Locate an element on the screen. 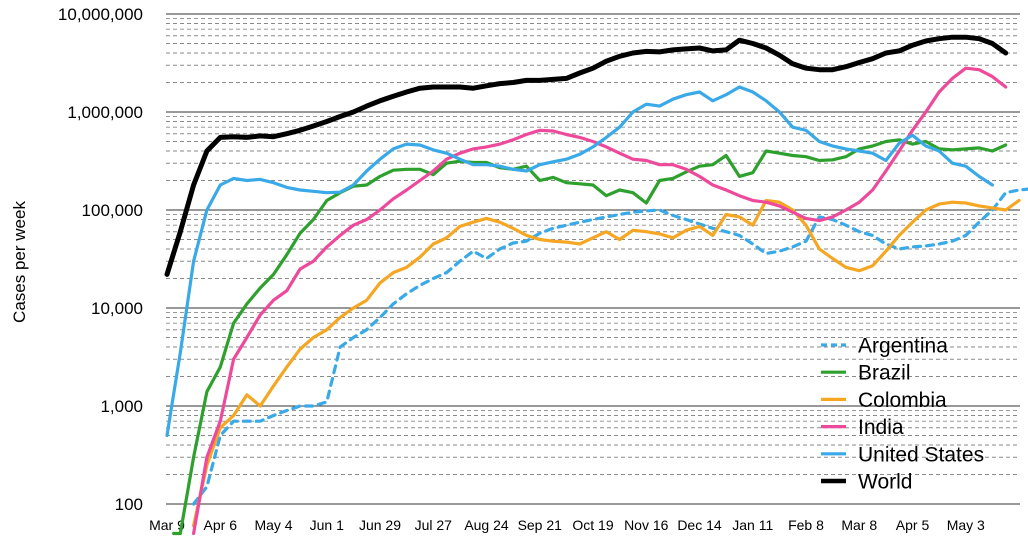 This screenshot has height=540, width=1028. x-tick-label: Jun 1 is located at coordinates (327, 525).